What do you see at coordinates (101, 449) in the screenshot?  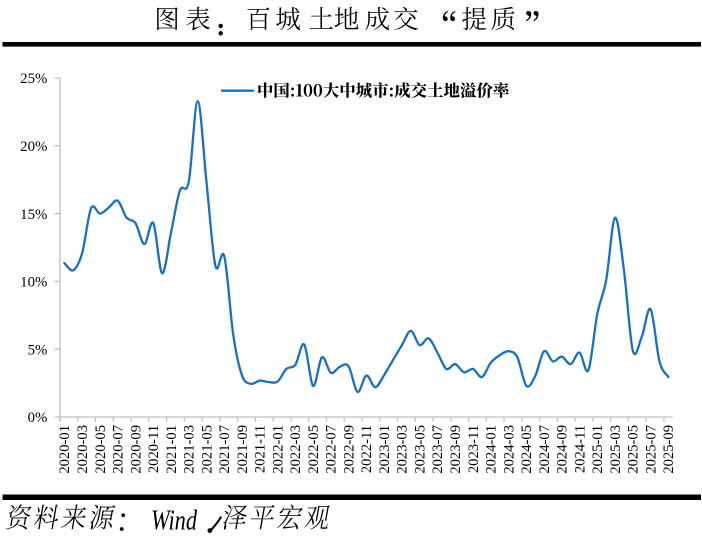 I see `svg-text: 2020-05` at bounding box center [101, 449].